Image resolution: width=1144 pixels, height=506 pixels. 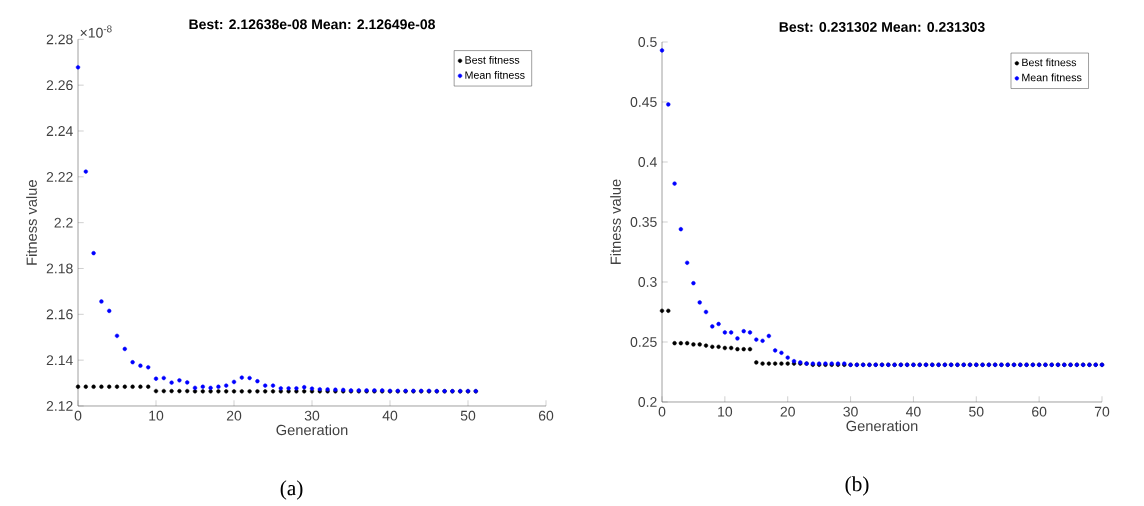 I want to click on y-tick-label: 2.16, so click(x=59, y=314).